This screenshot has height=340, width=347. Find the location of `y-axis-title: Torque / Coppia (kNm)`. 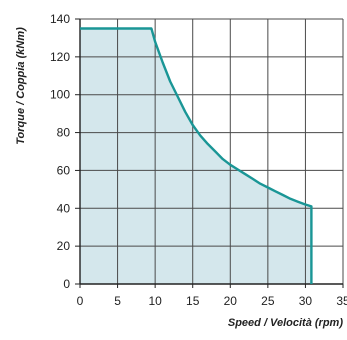

y-axis-title: Torque / Coppia (kNm) is located at coordinates (21, 86).